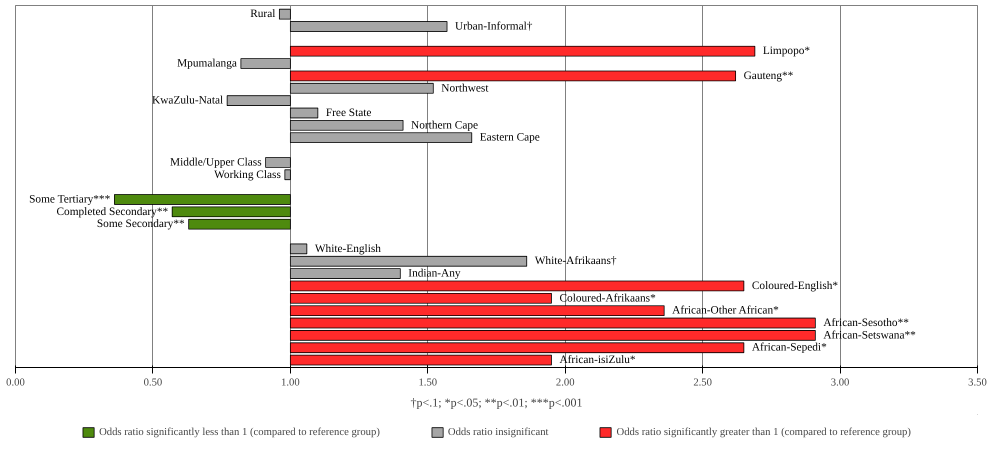  What do you see at coordinates (70, 199) in the screenshot?
I see `y-tick-label: Some Tertiary***` at bounding box center [70, 199].